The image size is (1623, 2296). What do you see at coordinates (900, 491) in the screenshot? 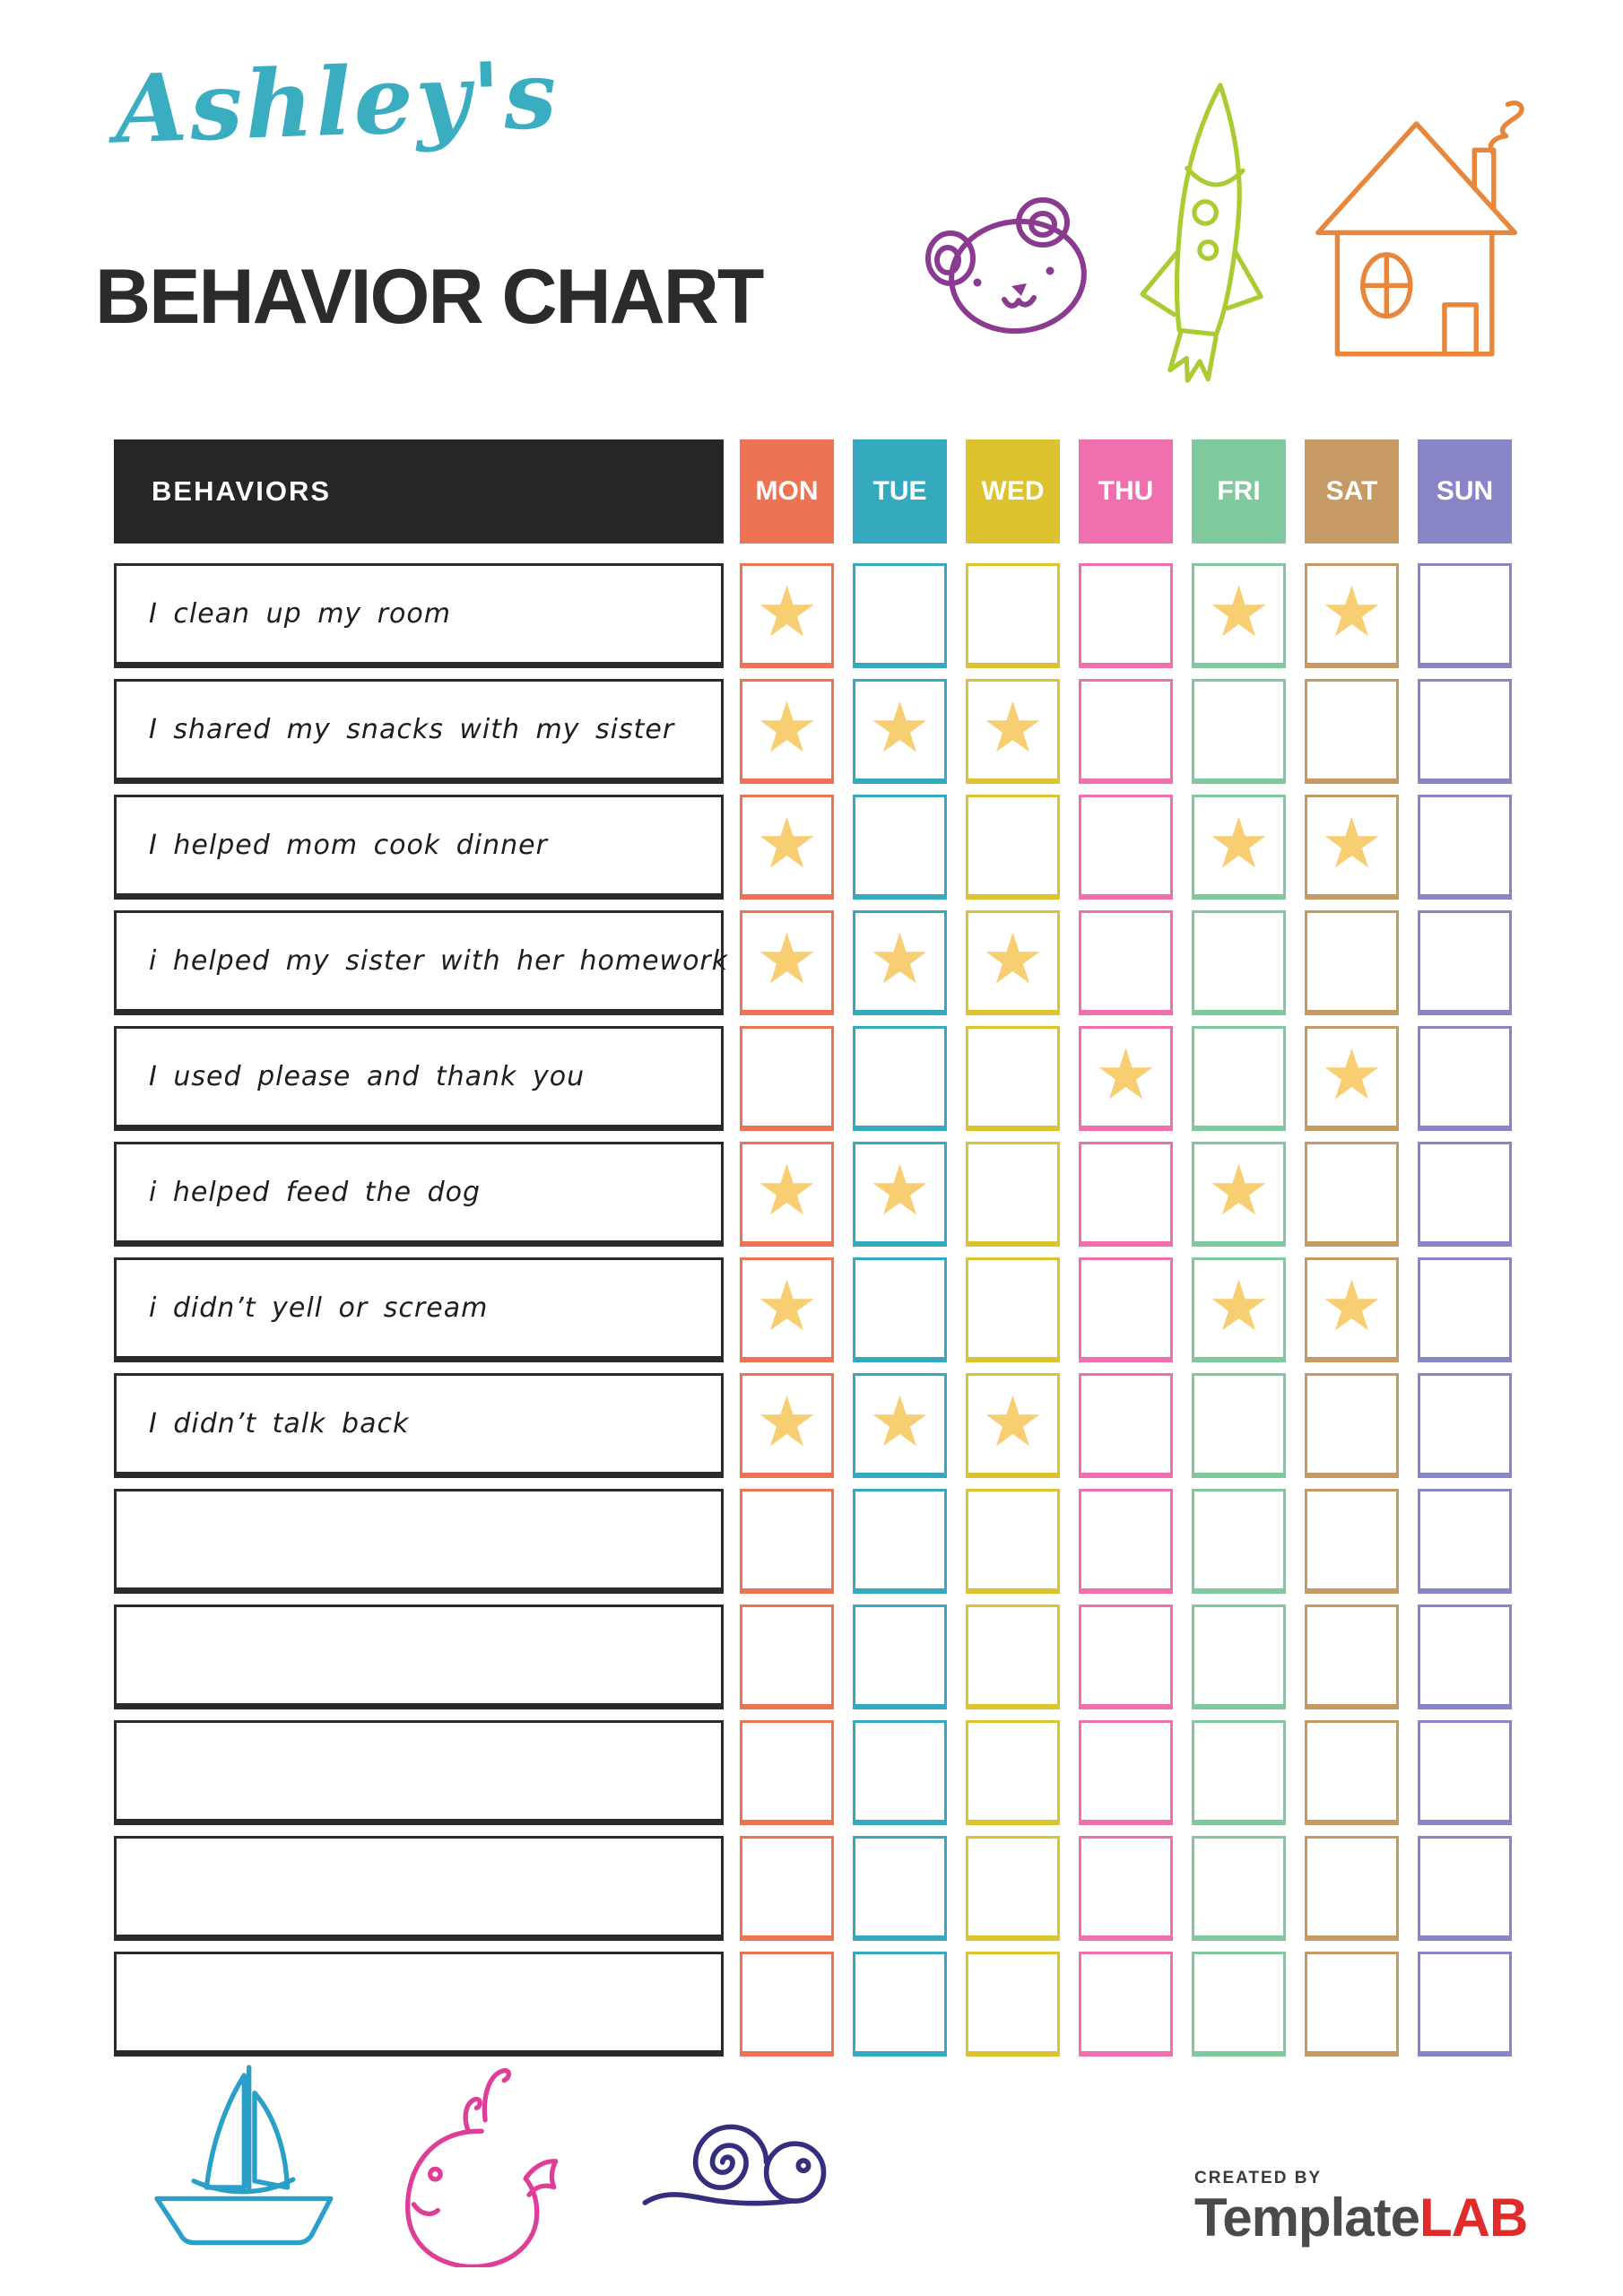
I see `day-header-tue: TUE` at bounding box center [900, 491].